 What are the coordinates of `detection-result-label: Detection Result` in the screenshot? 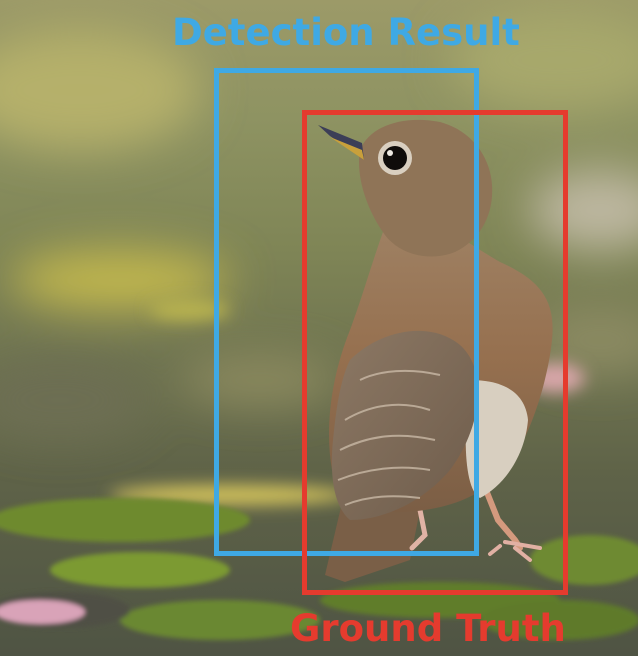 It's located at (346, 32).